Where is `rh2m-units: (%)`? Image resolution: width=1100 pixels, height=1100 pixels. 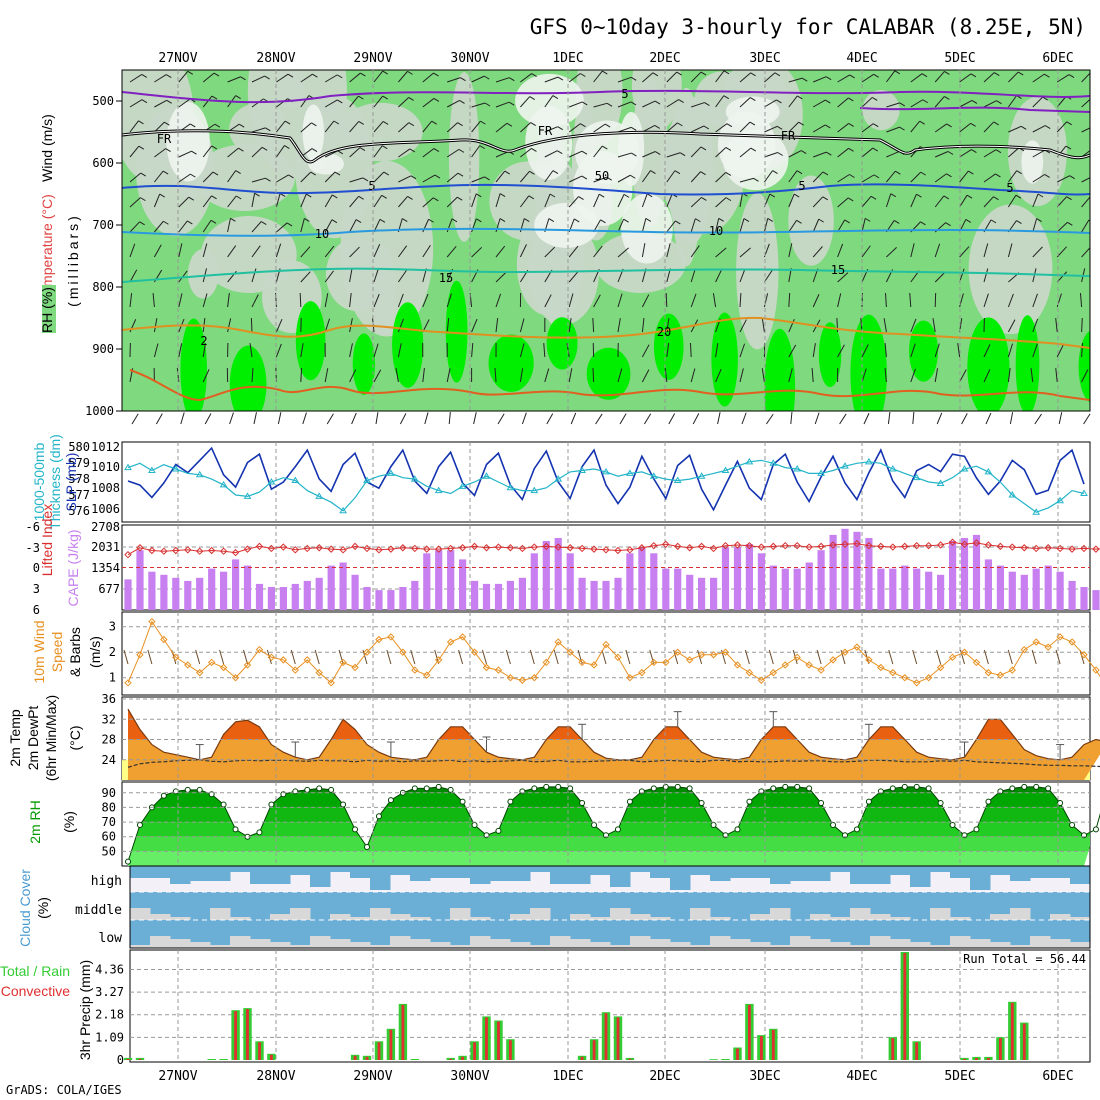 rh2m-units: (%) is located at coordinates (69, 822).